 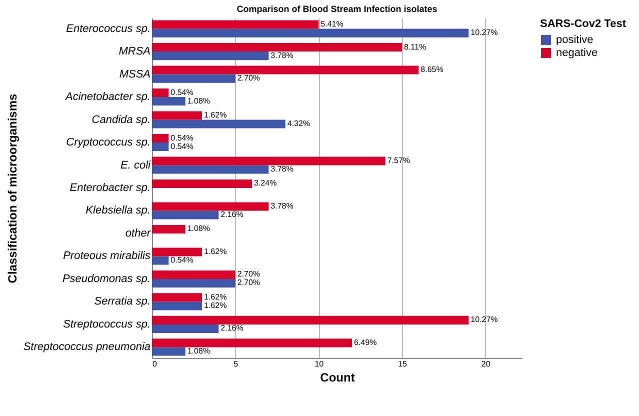 What do you see at coordinates (134, 74) in the screenshot?
I see `y-tick-label: MSSA` at bounding box center [134, 74].